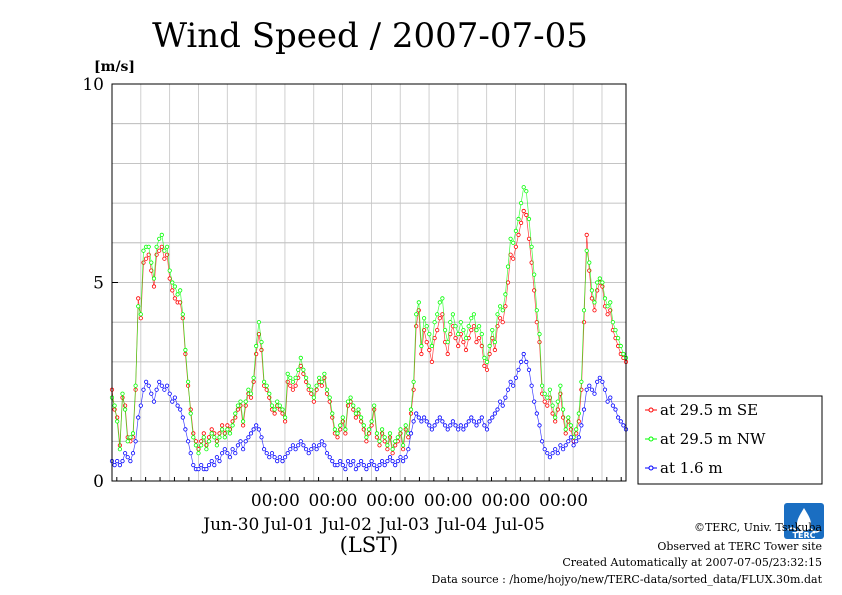 The width and height of the screenshot is (842, 595). I want to click on y-axis-unit: [m/s], so click(114, 67).